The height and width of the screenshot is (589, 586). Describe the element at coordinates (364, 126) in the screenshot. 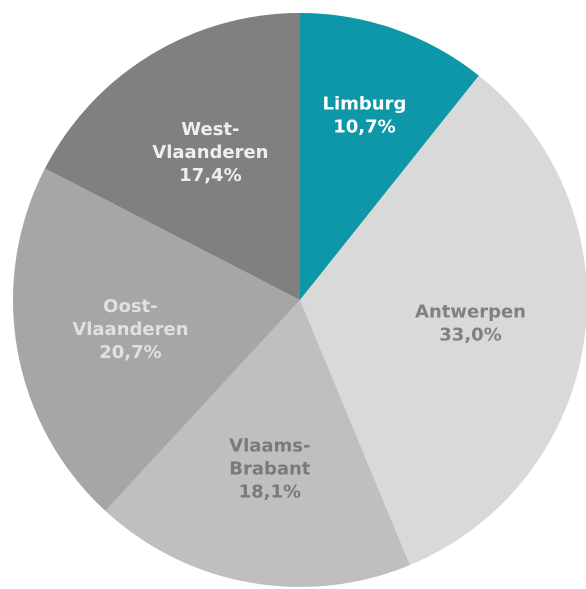

I see `value-label: 10,7%` at that location.